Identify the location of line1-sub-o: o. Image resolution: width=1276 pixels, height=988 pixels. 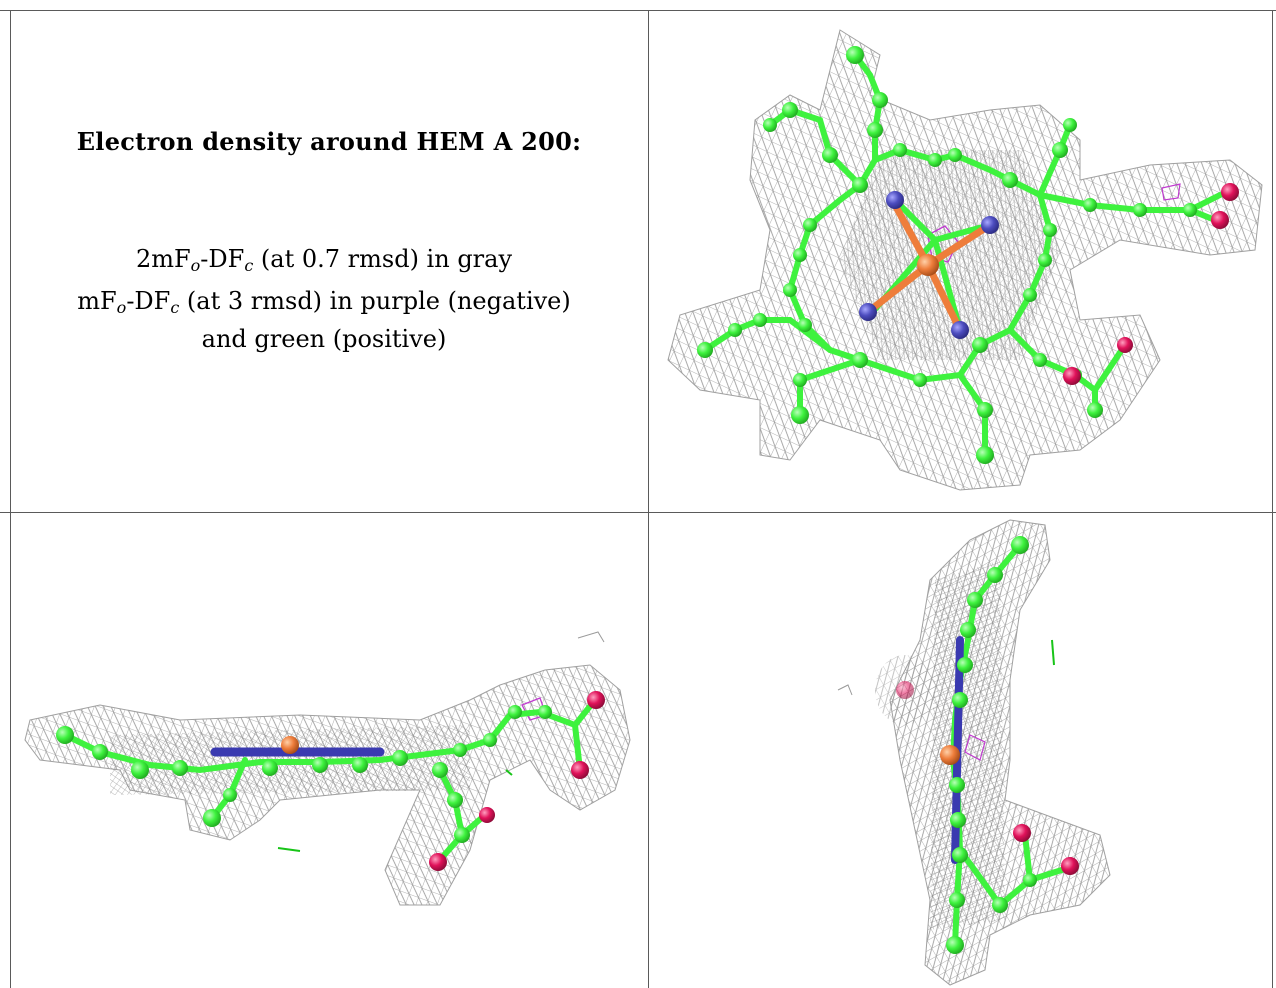
(195, 265).